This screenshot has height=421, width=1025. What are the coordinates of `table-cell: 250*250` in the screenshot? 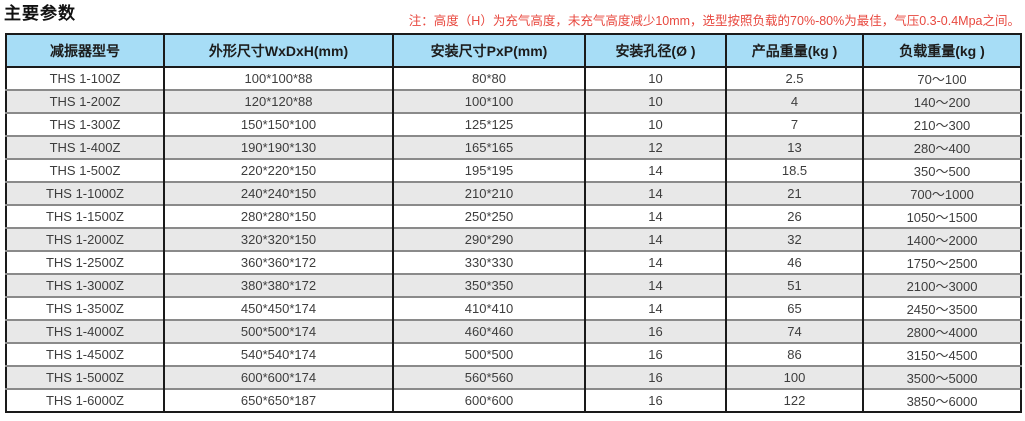 It's located at (488, 216).